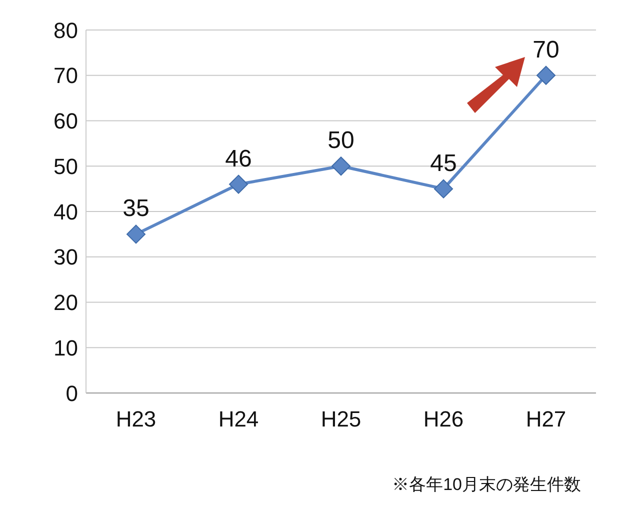 This screenshot has height=506, width=619. What do you see at coordinates (546, 50) in the screenshot?
I see `data-label: 70` at bounding box center [546, 50].